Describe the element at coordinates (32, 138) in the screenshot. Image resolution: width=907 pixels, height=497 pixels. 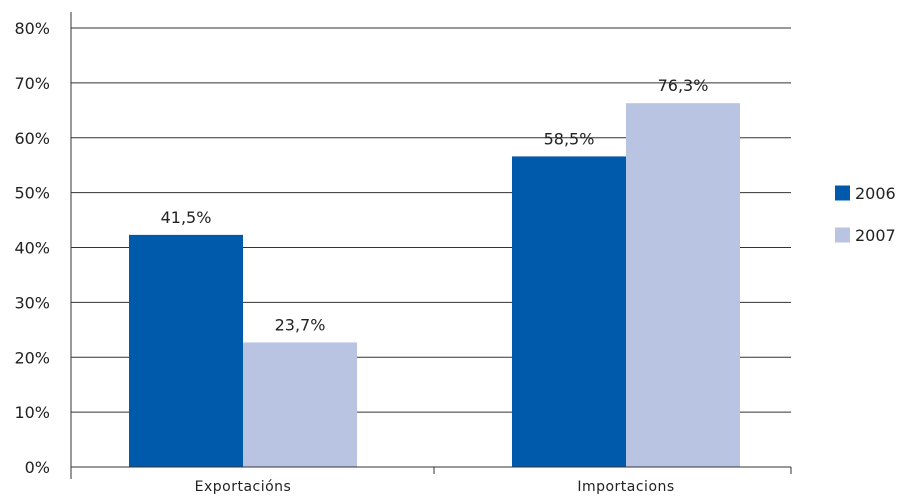
I see `y-tick-label: 60%` at that location.